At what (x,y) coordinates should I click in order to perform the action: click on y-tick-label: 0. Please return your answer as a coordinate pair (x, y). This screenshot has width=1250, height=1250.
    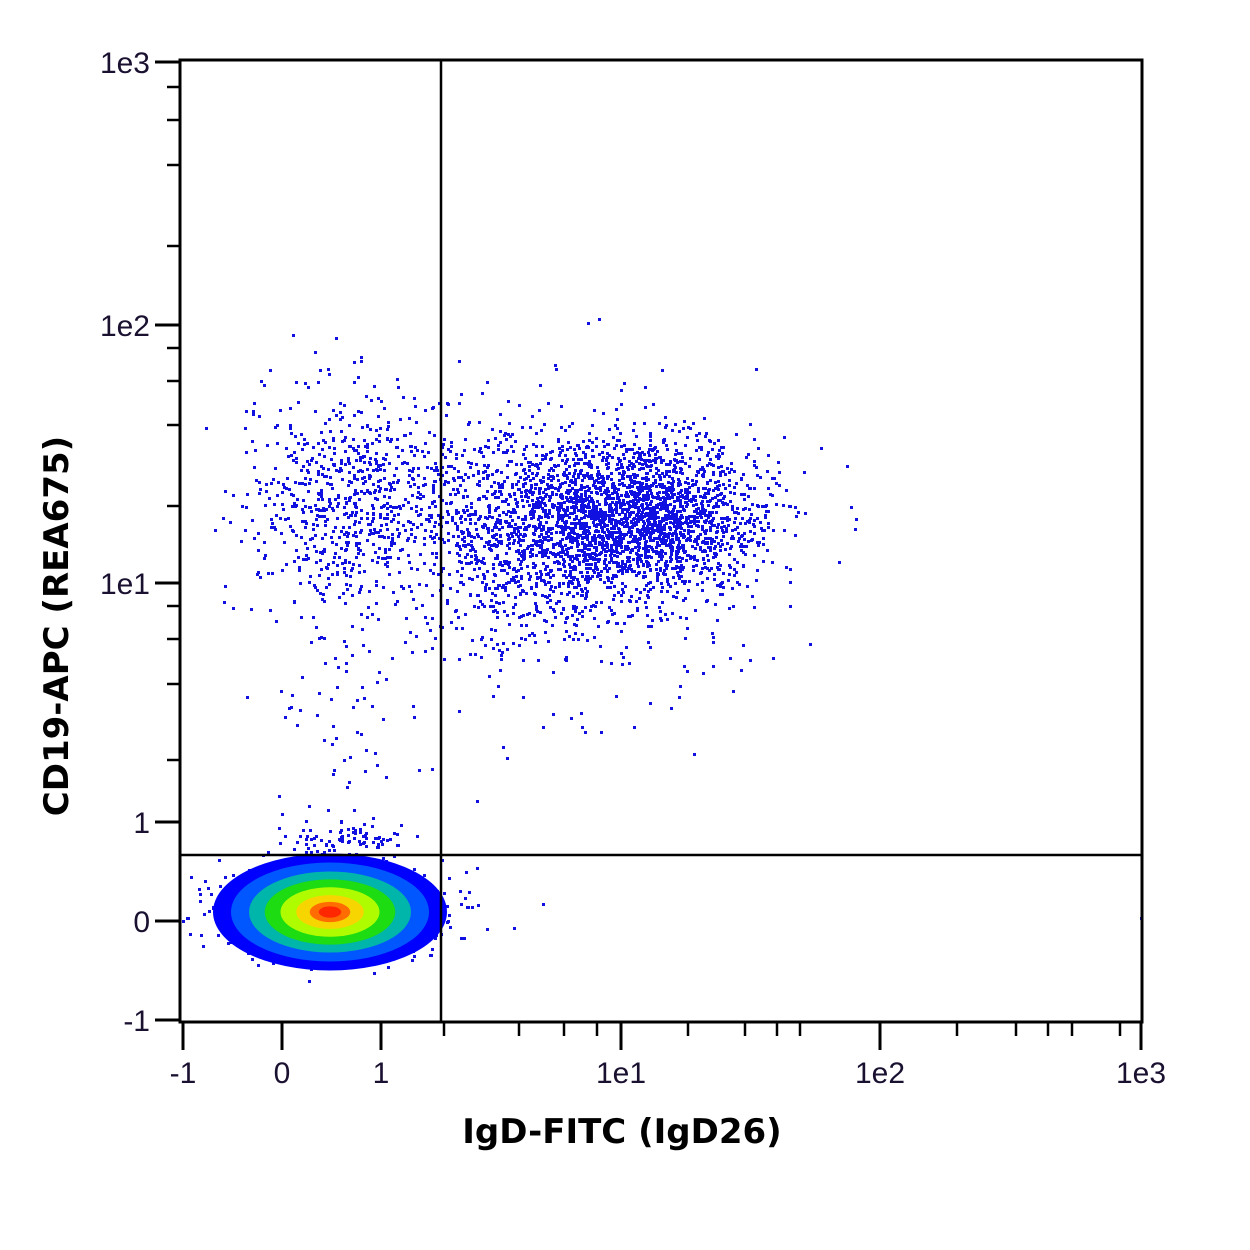
    Looking at the image, I should click on (141, 922).